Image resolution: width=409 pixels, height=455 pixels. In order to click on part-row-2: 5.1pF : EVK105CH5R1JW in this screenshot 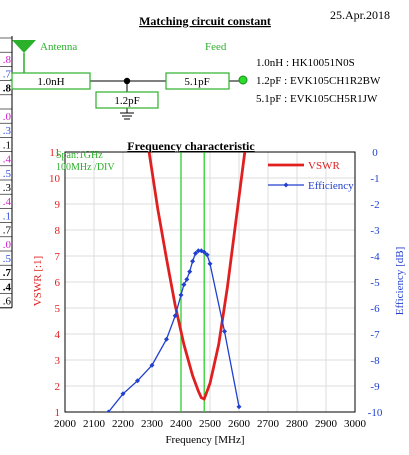, I will do `click(317, 99)`.